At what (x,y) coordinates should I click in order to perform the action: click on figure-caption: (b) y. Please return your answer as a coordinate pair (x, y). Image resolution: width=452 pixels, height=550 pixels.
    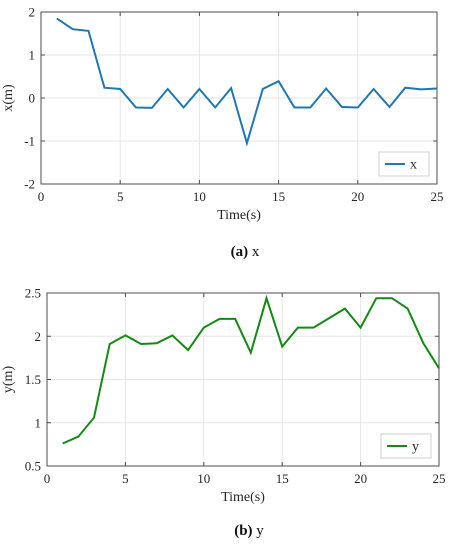
    Looking at the image, I should click on (249, 531).